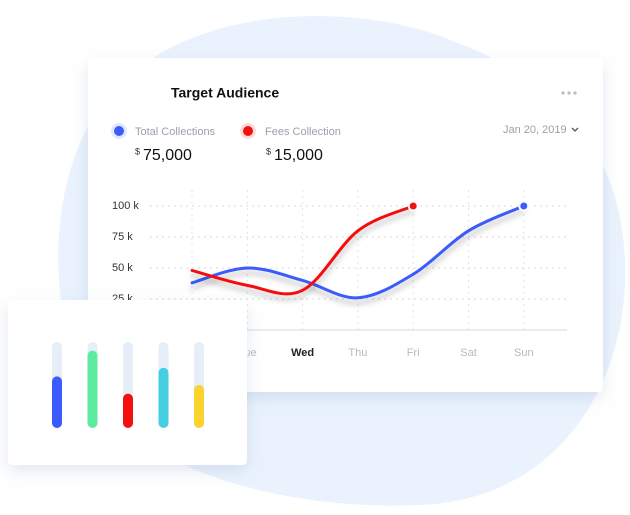 Image resolution: width=630 pixels, height=515 pixels. I want to click on total-amount: 15,000, so click(298, 155).